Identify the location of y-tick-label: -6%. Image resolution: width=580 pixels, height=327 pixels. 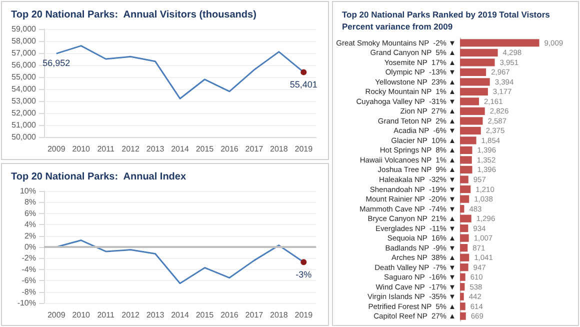
(29, 281).